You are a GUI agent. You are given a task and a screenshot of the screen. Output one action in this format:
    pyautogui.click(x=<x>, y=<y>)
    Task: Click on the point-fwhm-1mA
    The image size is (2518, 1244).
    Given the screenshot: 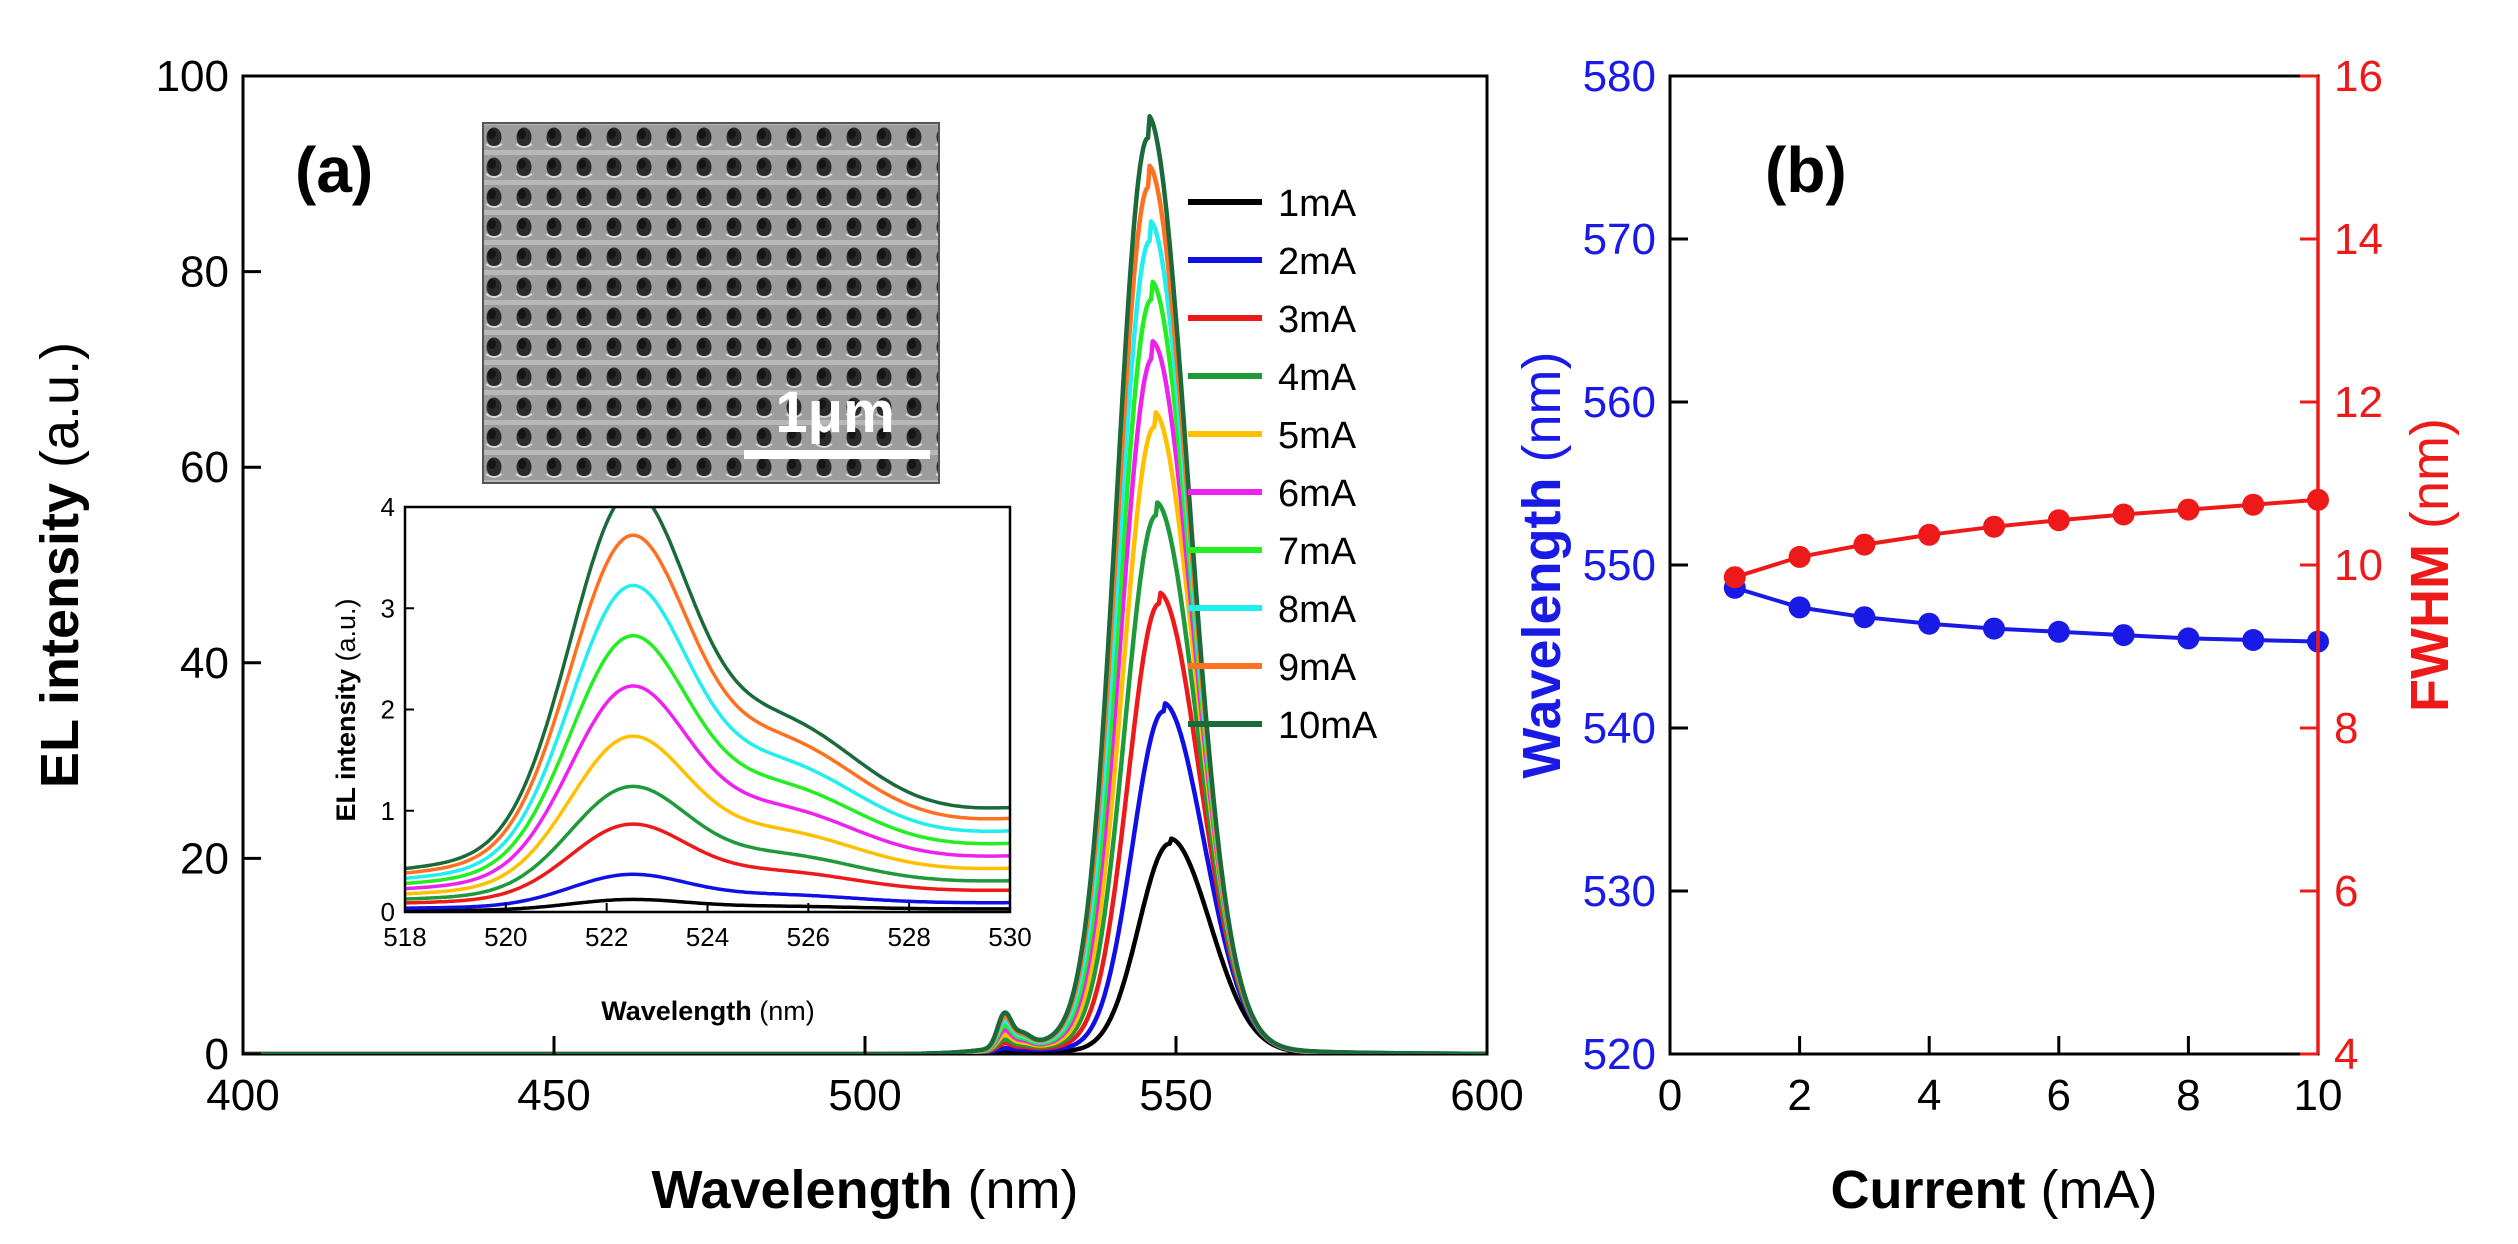 What is the action you would take?
    pyautogui.click(x=1734, y=577)
    